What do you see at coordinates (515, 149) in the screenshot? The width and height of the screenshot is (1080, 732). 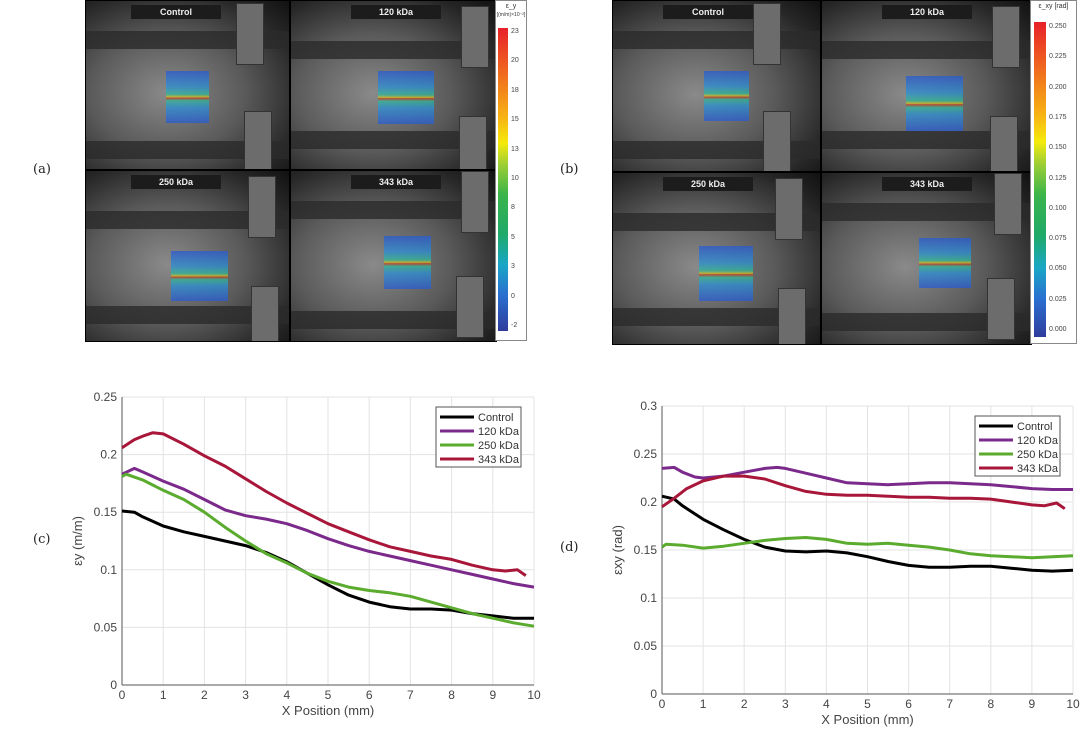 I see `colorbar-tick: 13` at bounding box center [515, 149].